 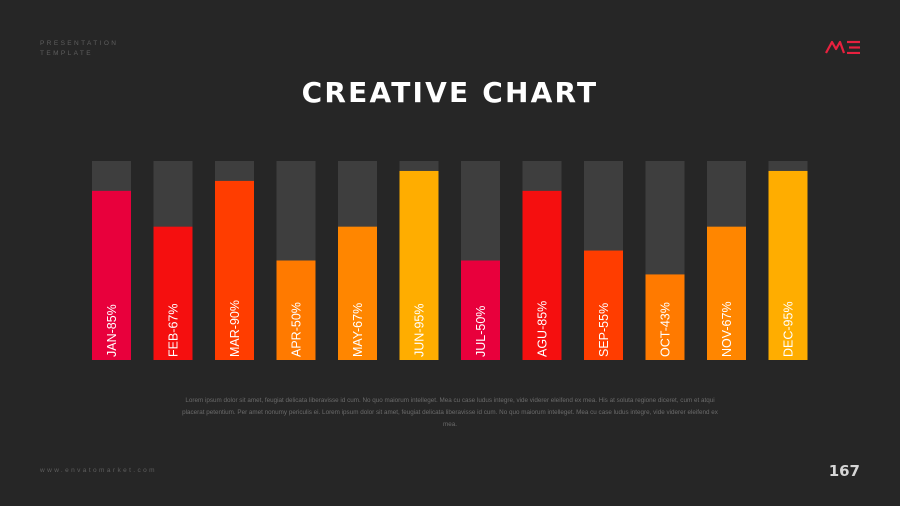 I want to click on bar-label-jun: JUN-95%, so click(x=420, y=331).